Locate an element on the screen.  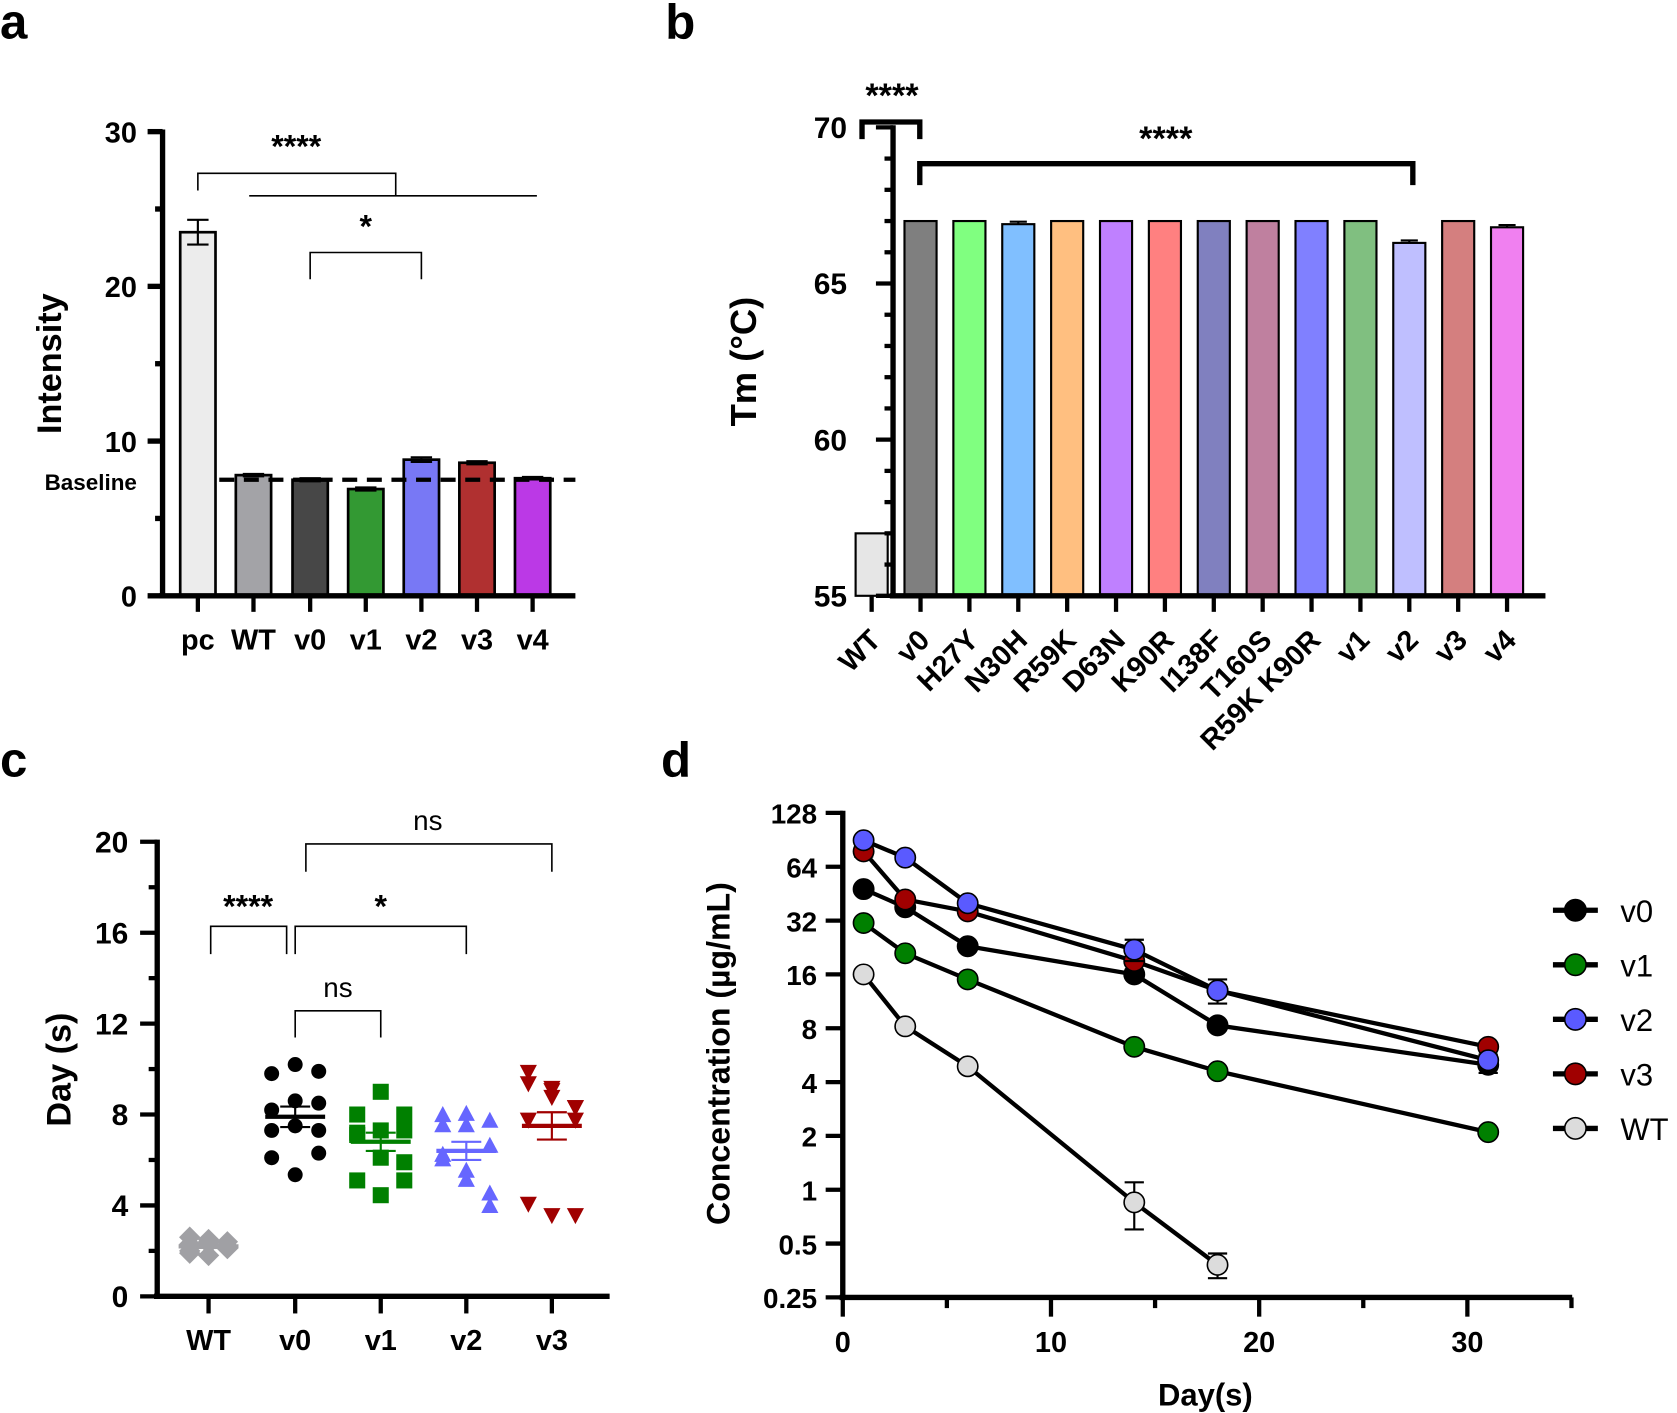
x-tick-label: v2 is located at coordinates (421, 640).